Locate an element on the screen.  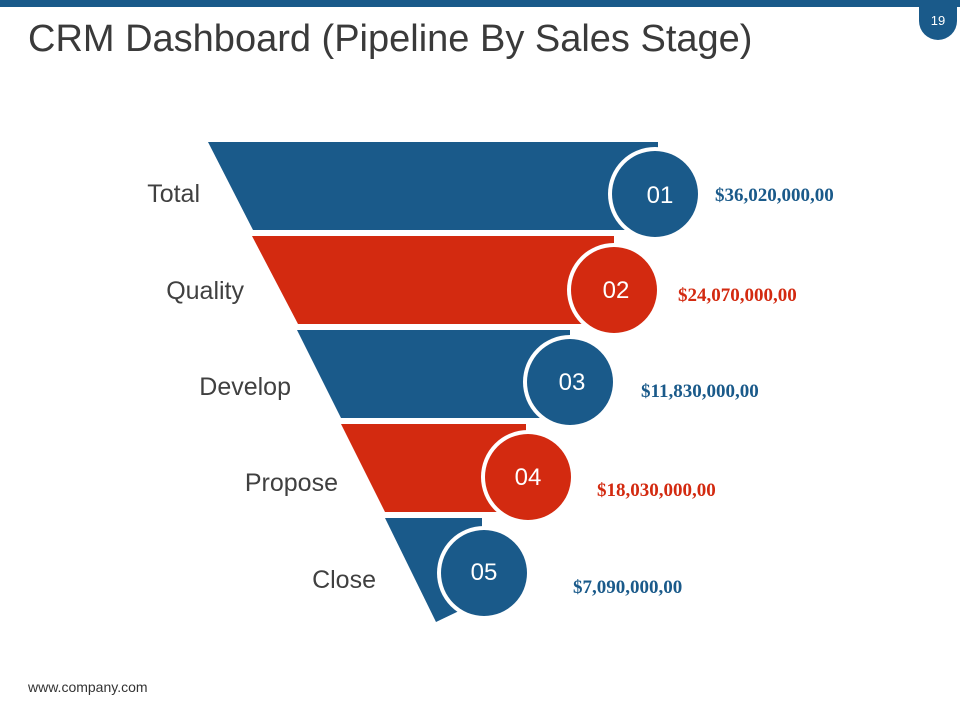
stage-label-close: Close is located at coordinates (344, 580).